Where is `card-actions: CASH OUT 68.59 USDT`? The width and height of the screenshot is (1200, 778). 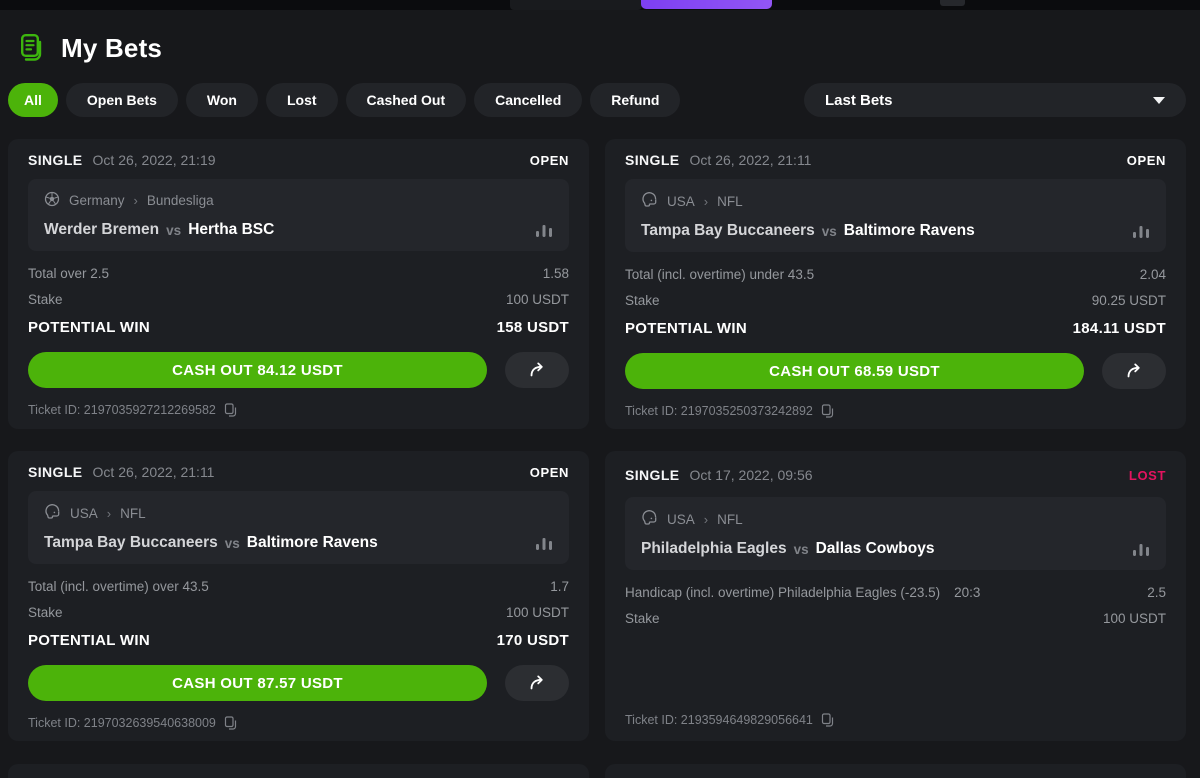 card-actions: CASH OUT 68.59 USDT is located at coordinates (895, 371).